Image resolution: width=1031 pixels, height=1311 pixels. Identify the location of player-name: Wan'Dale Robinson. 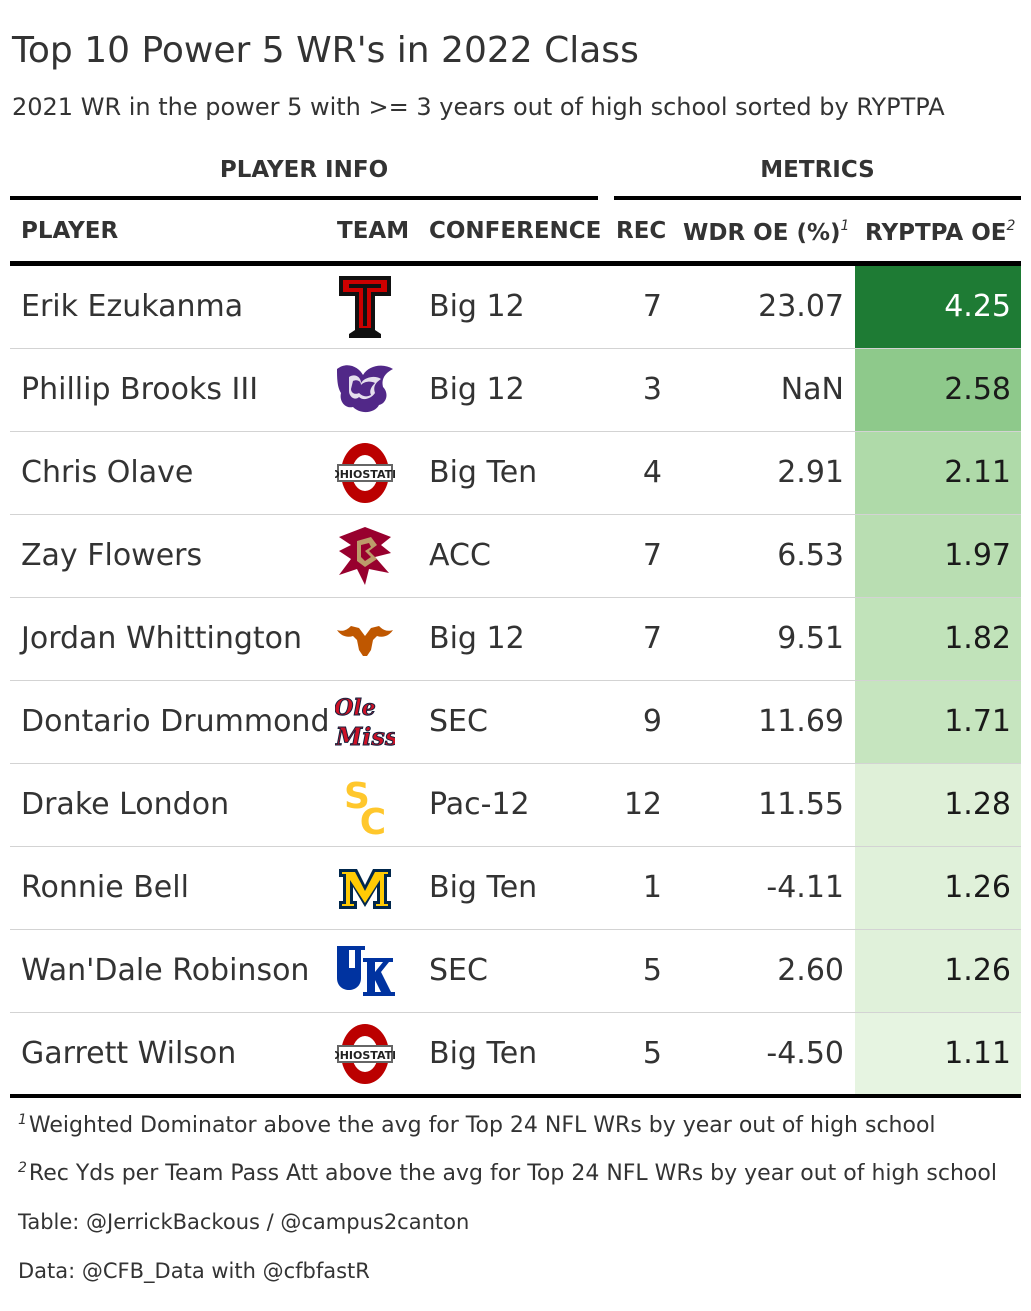
(165, 970).